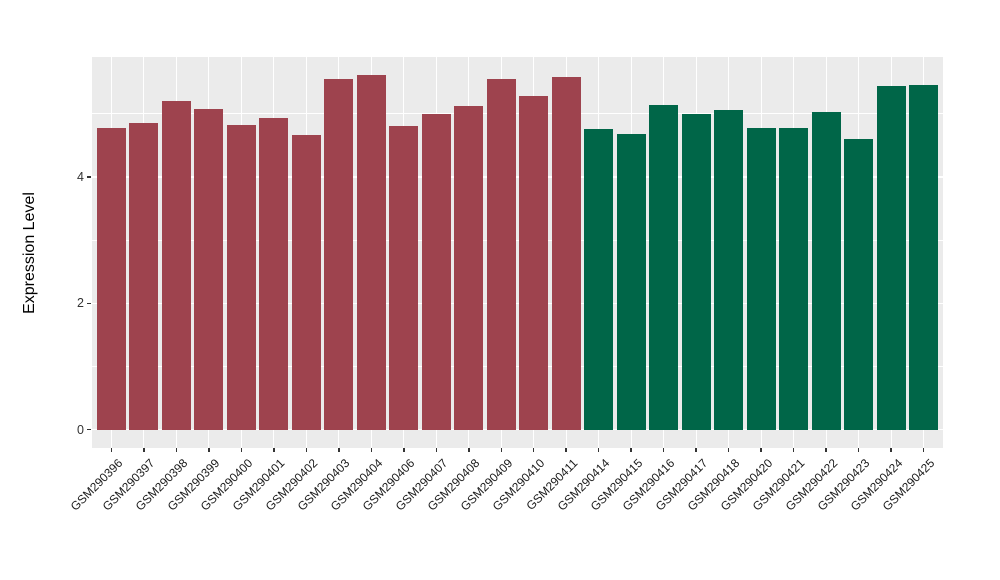  I want to click on bar-GSM290417, so click(696, 271).